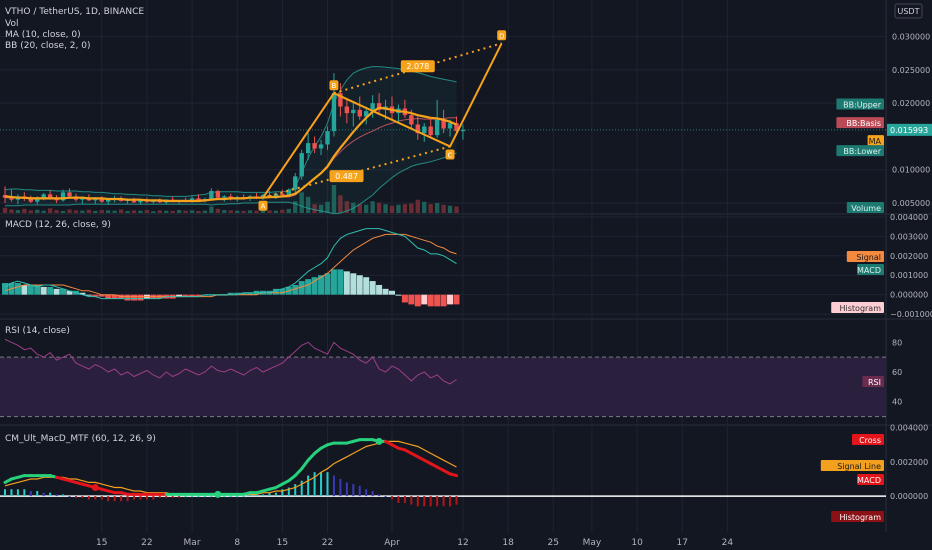 This screenshot has width=932, height=550. I want to click on currency-badge: USDT, so click(908, 11).